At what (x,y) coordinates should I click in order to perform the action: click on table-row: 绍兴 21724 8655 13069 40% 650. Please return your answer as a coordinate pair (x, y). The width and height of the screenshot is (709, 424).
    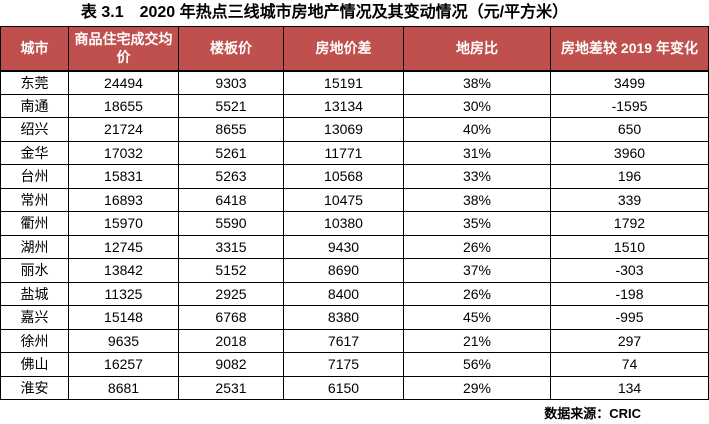
    Looking at the image, I should click on (354, 129).